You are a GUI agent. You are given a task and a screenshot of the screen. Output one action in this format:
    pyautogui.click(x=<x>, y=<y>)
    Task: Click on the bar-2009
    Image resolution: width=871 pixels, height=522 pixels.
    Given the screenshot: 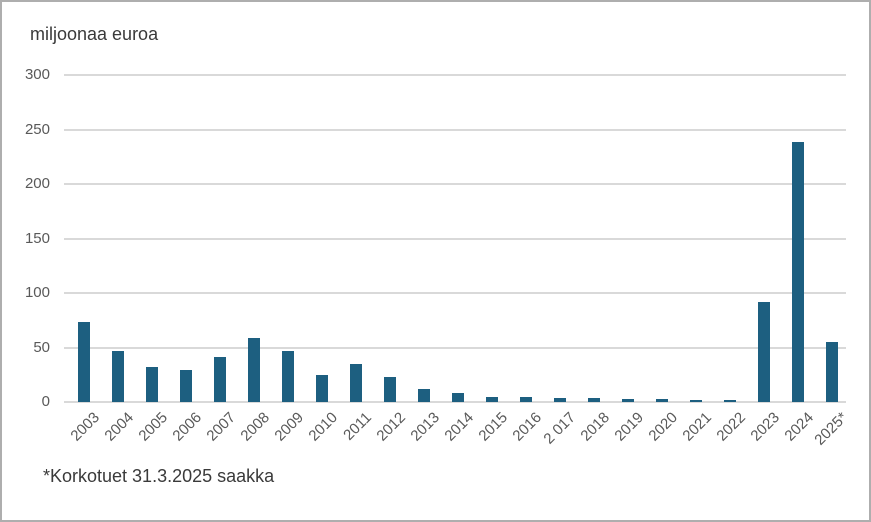 What is the action you would take?
    pyautogui.click(x=288, y=376)
    